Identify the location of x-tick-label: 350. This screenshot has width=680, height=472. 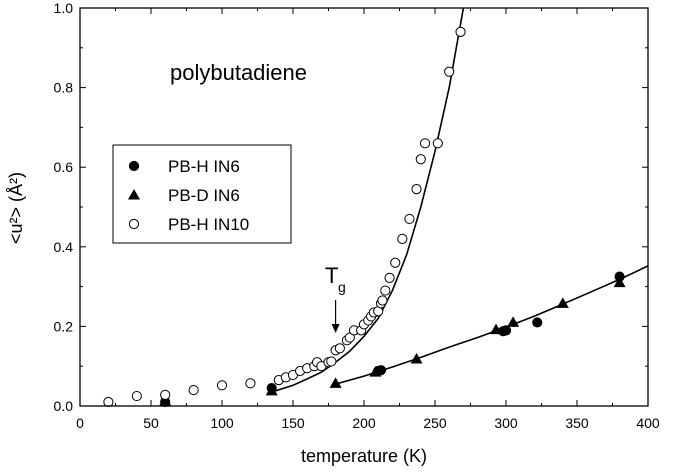
(577, 423).